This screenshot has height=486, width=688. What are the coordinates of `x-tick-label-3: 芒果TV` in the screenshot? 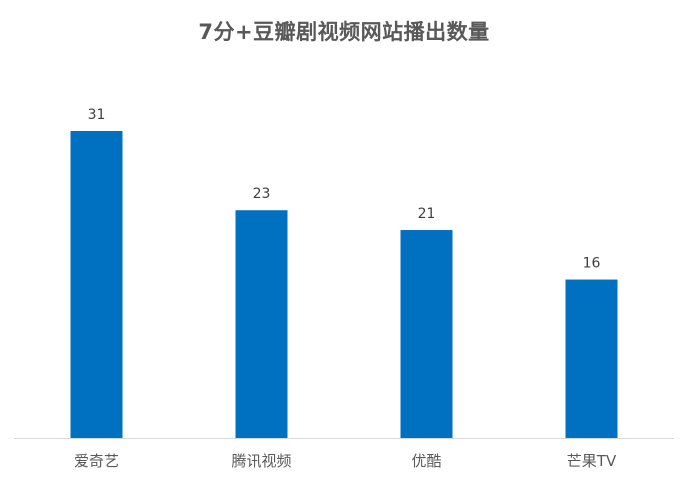 It's located at (592, 461).